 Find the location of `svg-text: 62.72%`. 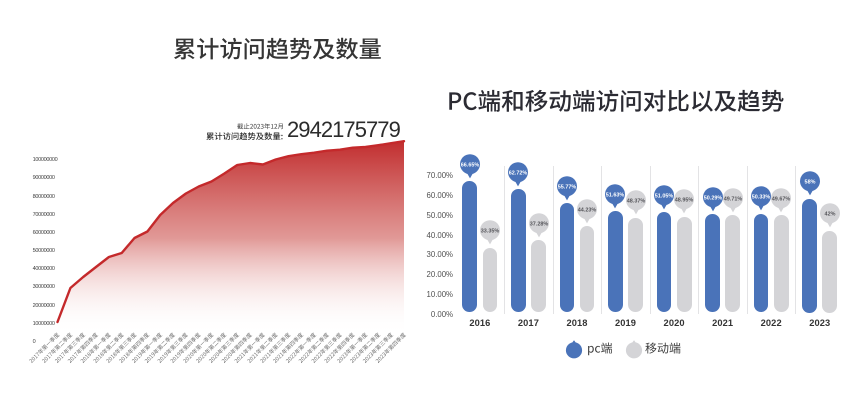

svg-text: 62.72% is located at coordinates (518, 173).